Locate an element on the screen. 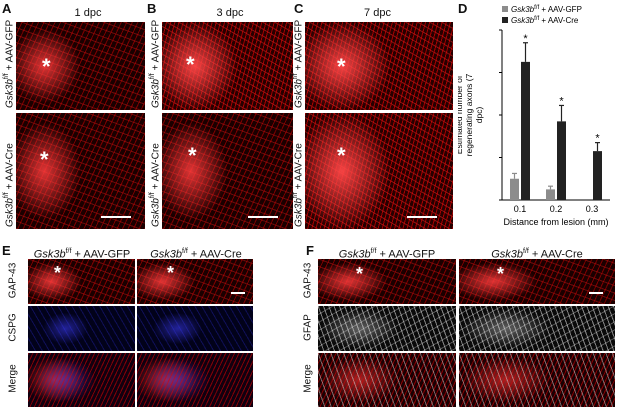  panel-letter-f: F is located at coordinates (310, 250).